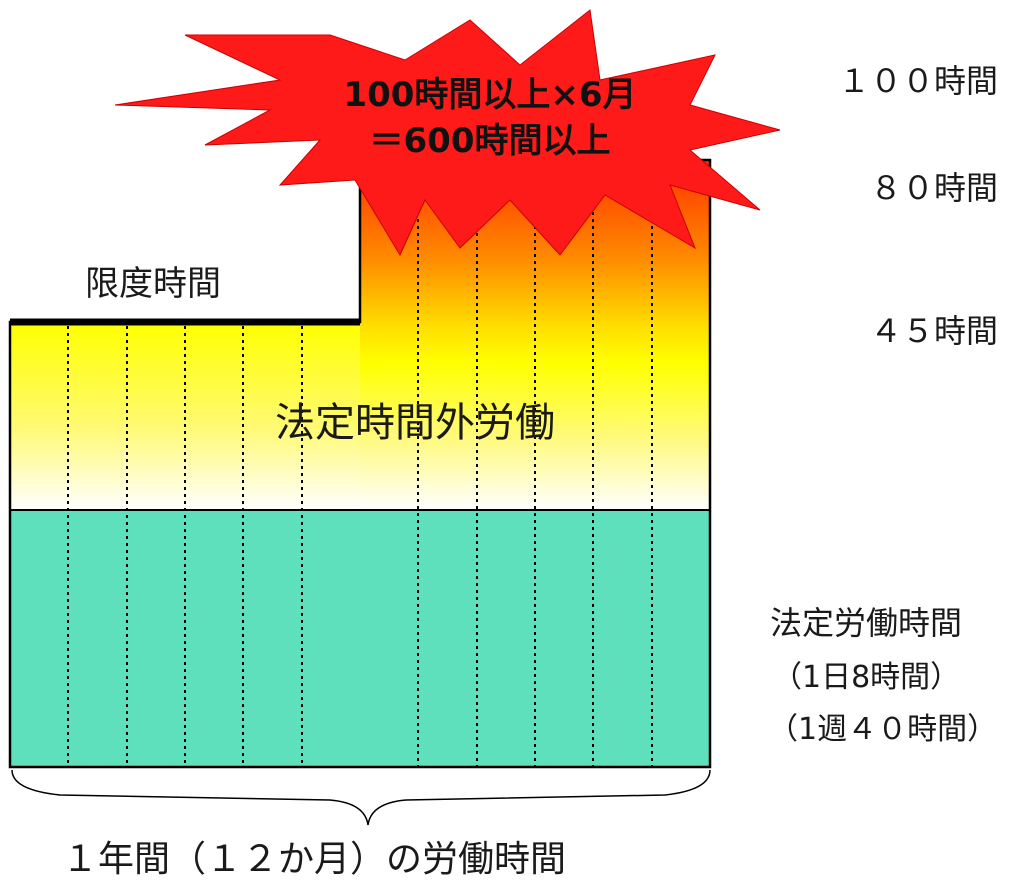 Image resolution: width=1028 pixels, height=882 pixels. What do you see at coordinates (917, 81) in the screenshot?
I see `hours-100-label: １００時間` at bounding box center [917, 81].